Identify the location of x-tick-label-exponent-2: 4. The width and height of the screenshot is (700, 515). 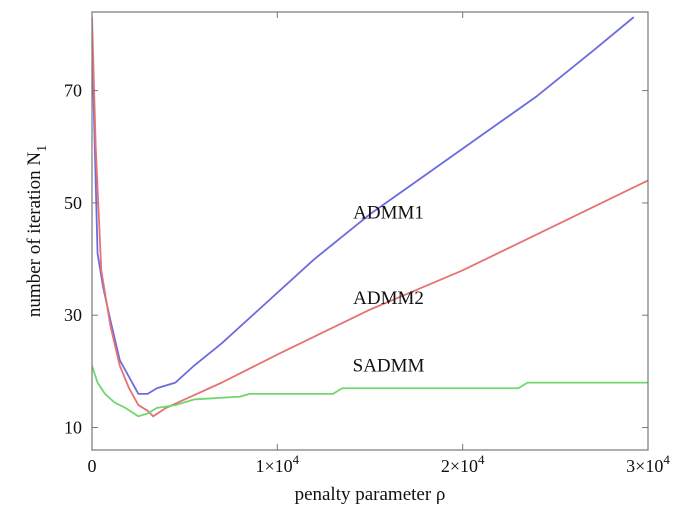
(481, 459).